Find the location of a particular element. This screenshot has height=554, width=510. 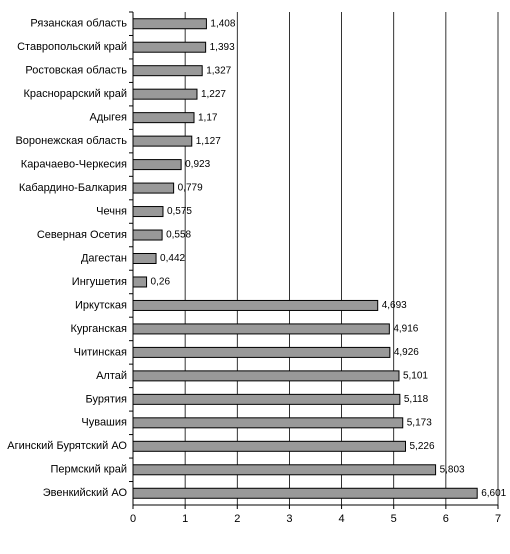

value-label: 0,923 is located at coordinates (197, 164).